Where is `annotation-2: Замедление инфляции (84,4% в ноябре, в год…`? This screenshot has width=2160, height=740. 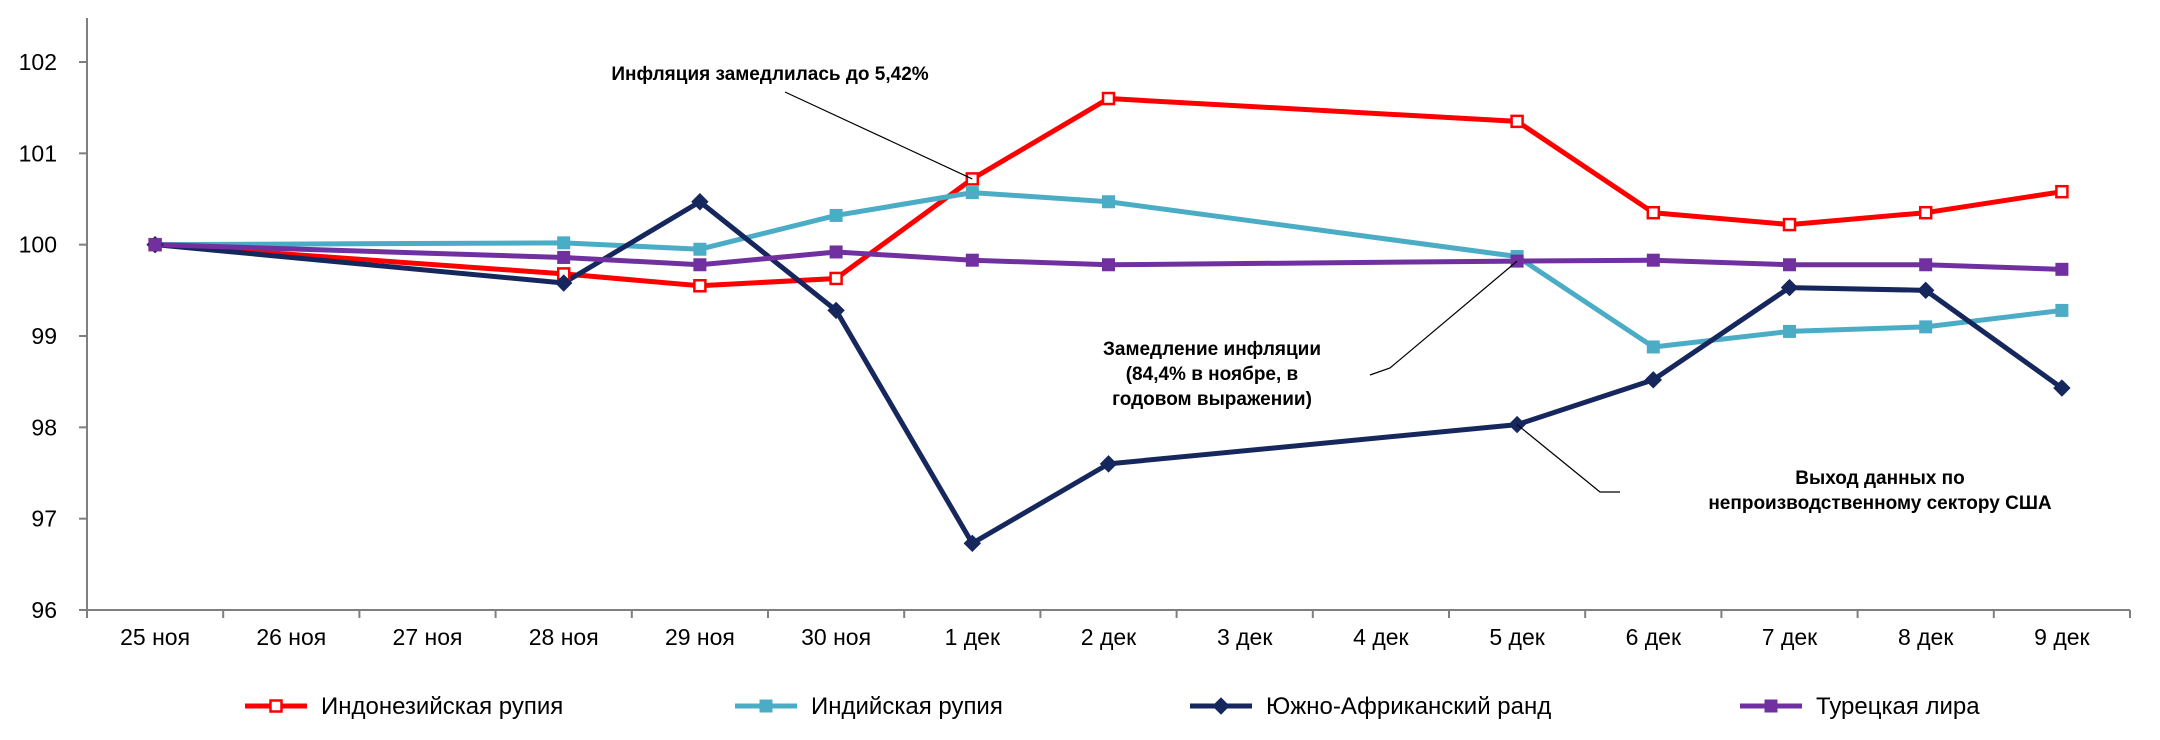 annotation-2: Замедление инфляции (84,4% в ноябре, в год… is located at coordinates (1310, 335).